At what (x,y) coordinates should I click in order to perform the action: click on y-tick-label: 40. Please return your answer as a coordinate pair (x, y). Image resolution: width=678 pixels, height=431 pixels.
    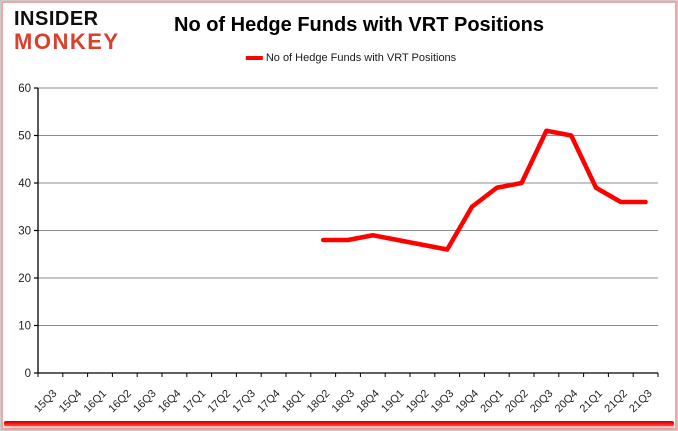
    Looking at the image, I should click on (24, 184).